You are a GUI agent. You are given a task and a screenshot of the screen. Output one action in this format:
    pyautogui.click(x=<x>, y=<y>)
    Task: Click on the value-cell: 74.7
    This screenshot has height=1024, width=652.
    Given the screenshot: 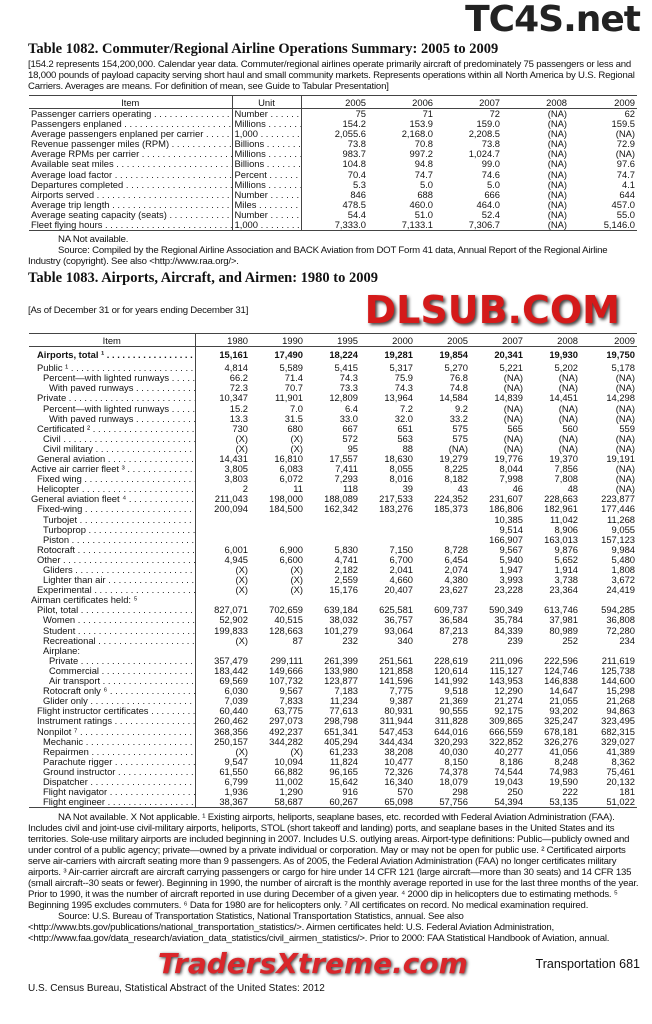 What is the action you would take?
    pyautogui.click(x=423, y=174)
    